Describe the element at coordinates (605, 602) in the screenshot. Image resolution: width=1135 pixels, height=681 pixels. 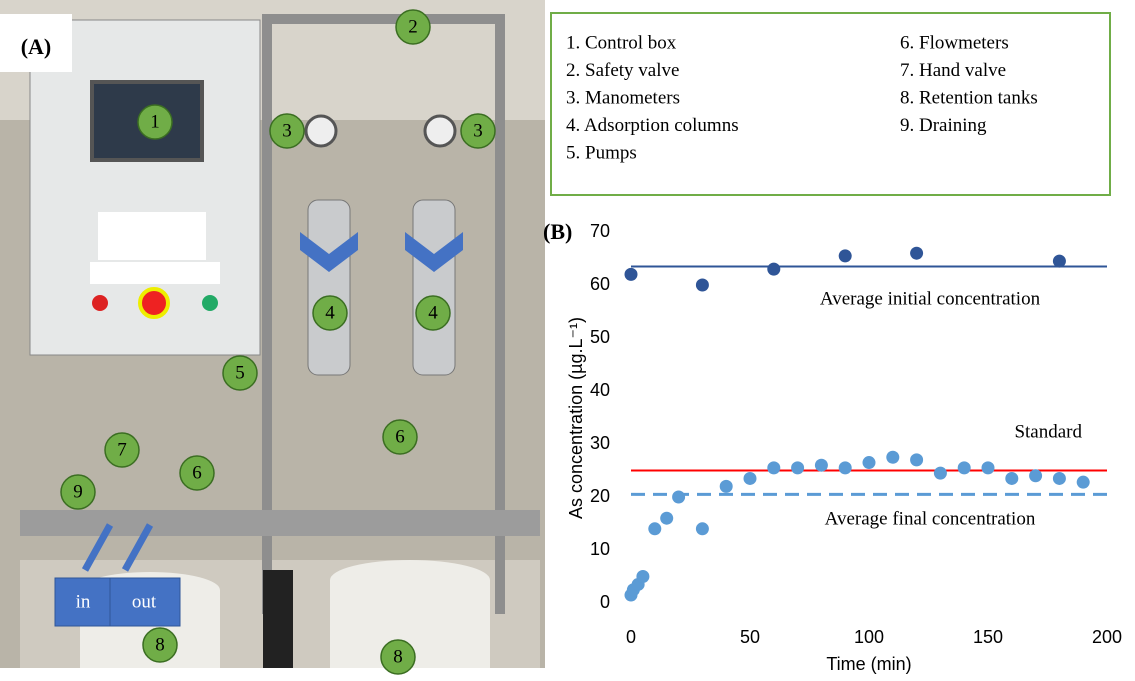
I see `y-tick-label: 0` at that location.